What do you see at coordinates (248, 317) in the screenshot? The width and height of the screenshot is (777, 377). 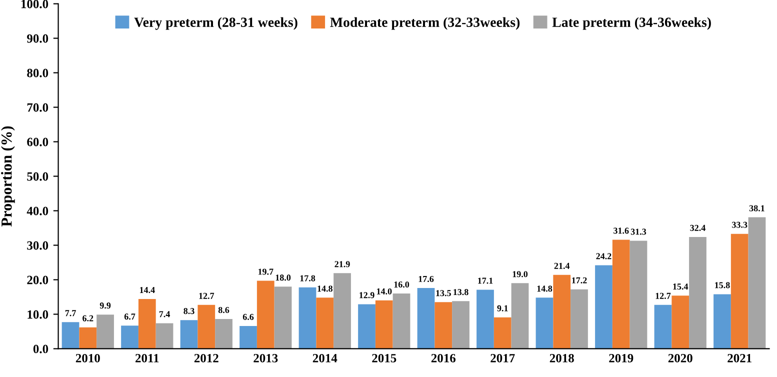 I see `data-label: 6.6` at bounding box center [248, 317].